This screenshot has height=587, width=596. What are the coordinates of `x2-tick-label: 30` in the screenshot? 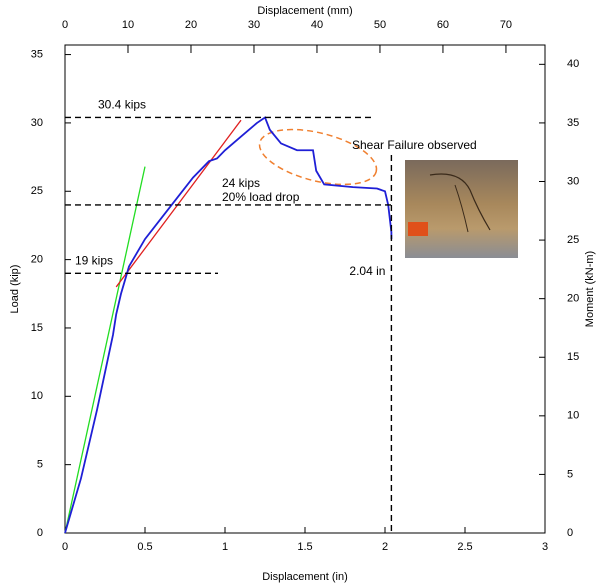 It's located at (254, 25).